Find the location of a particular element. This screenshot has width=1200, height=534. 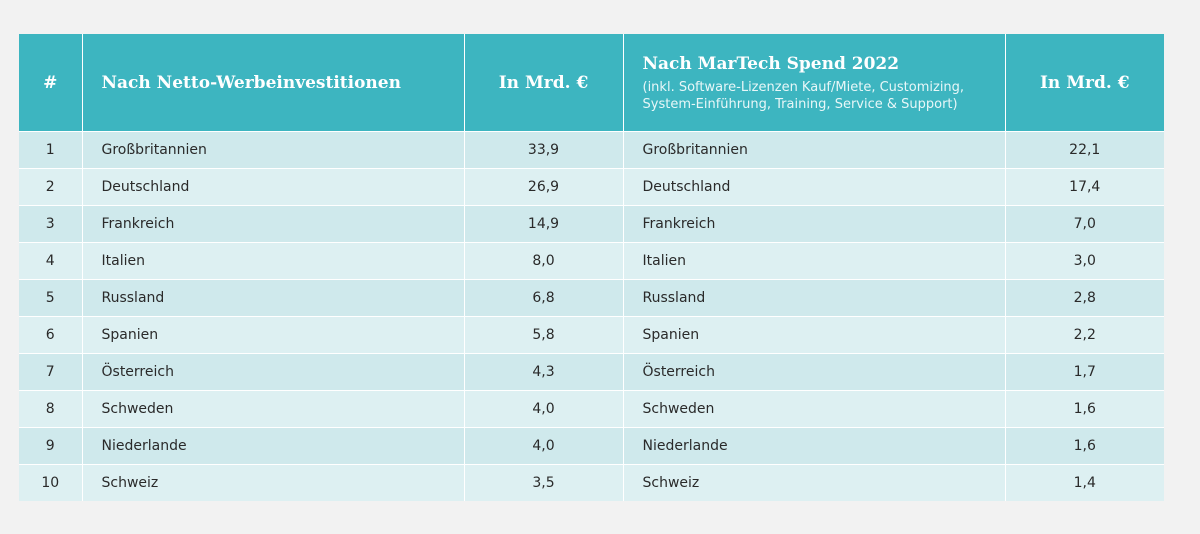

net-value-cell: 6,8 is located at coordinates (544, 298).